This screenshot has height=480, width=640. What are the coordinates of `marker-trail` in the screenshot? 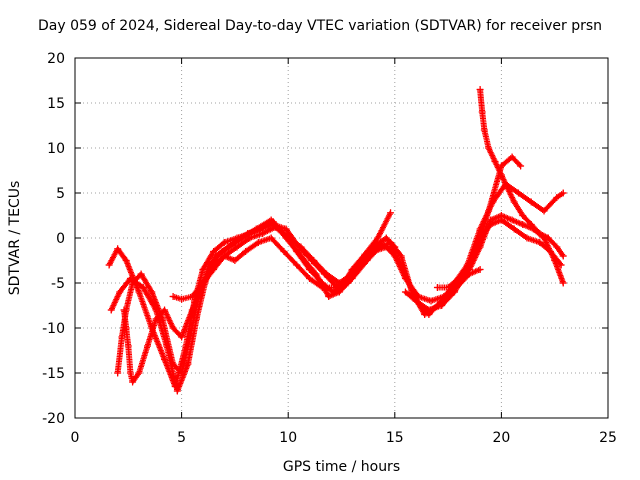 It's located at (500, 251).